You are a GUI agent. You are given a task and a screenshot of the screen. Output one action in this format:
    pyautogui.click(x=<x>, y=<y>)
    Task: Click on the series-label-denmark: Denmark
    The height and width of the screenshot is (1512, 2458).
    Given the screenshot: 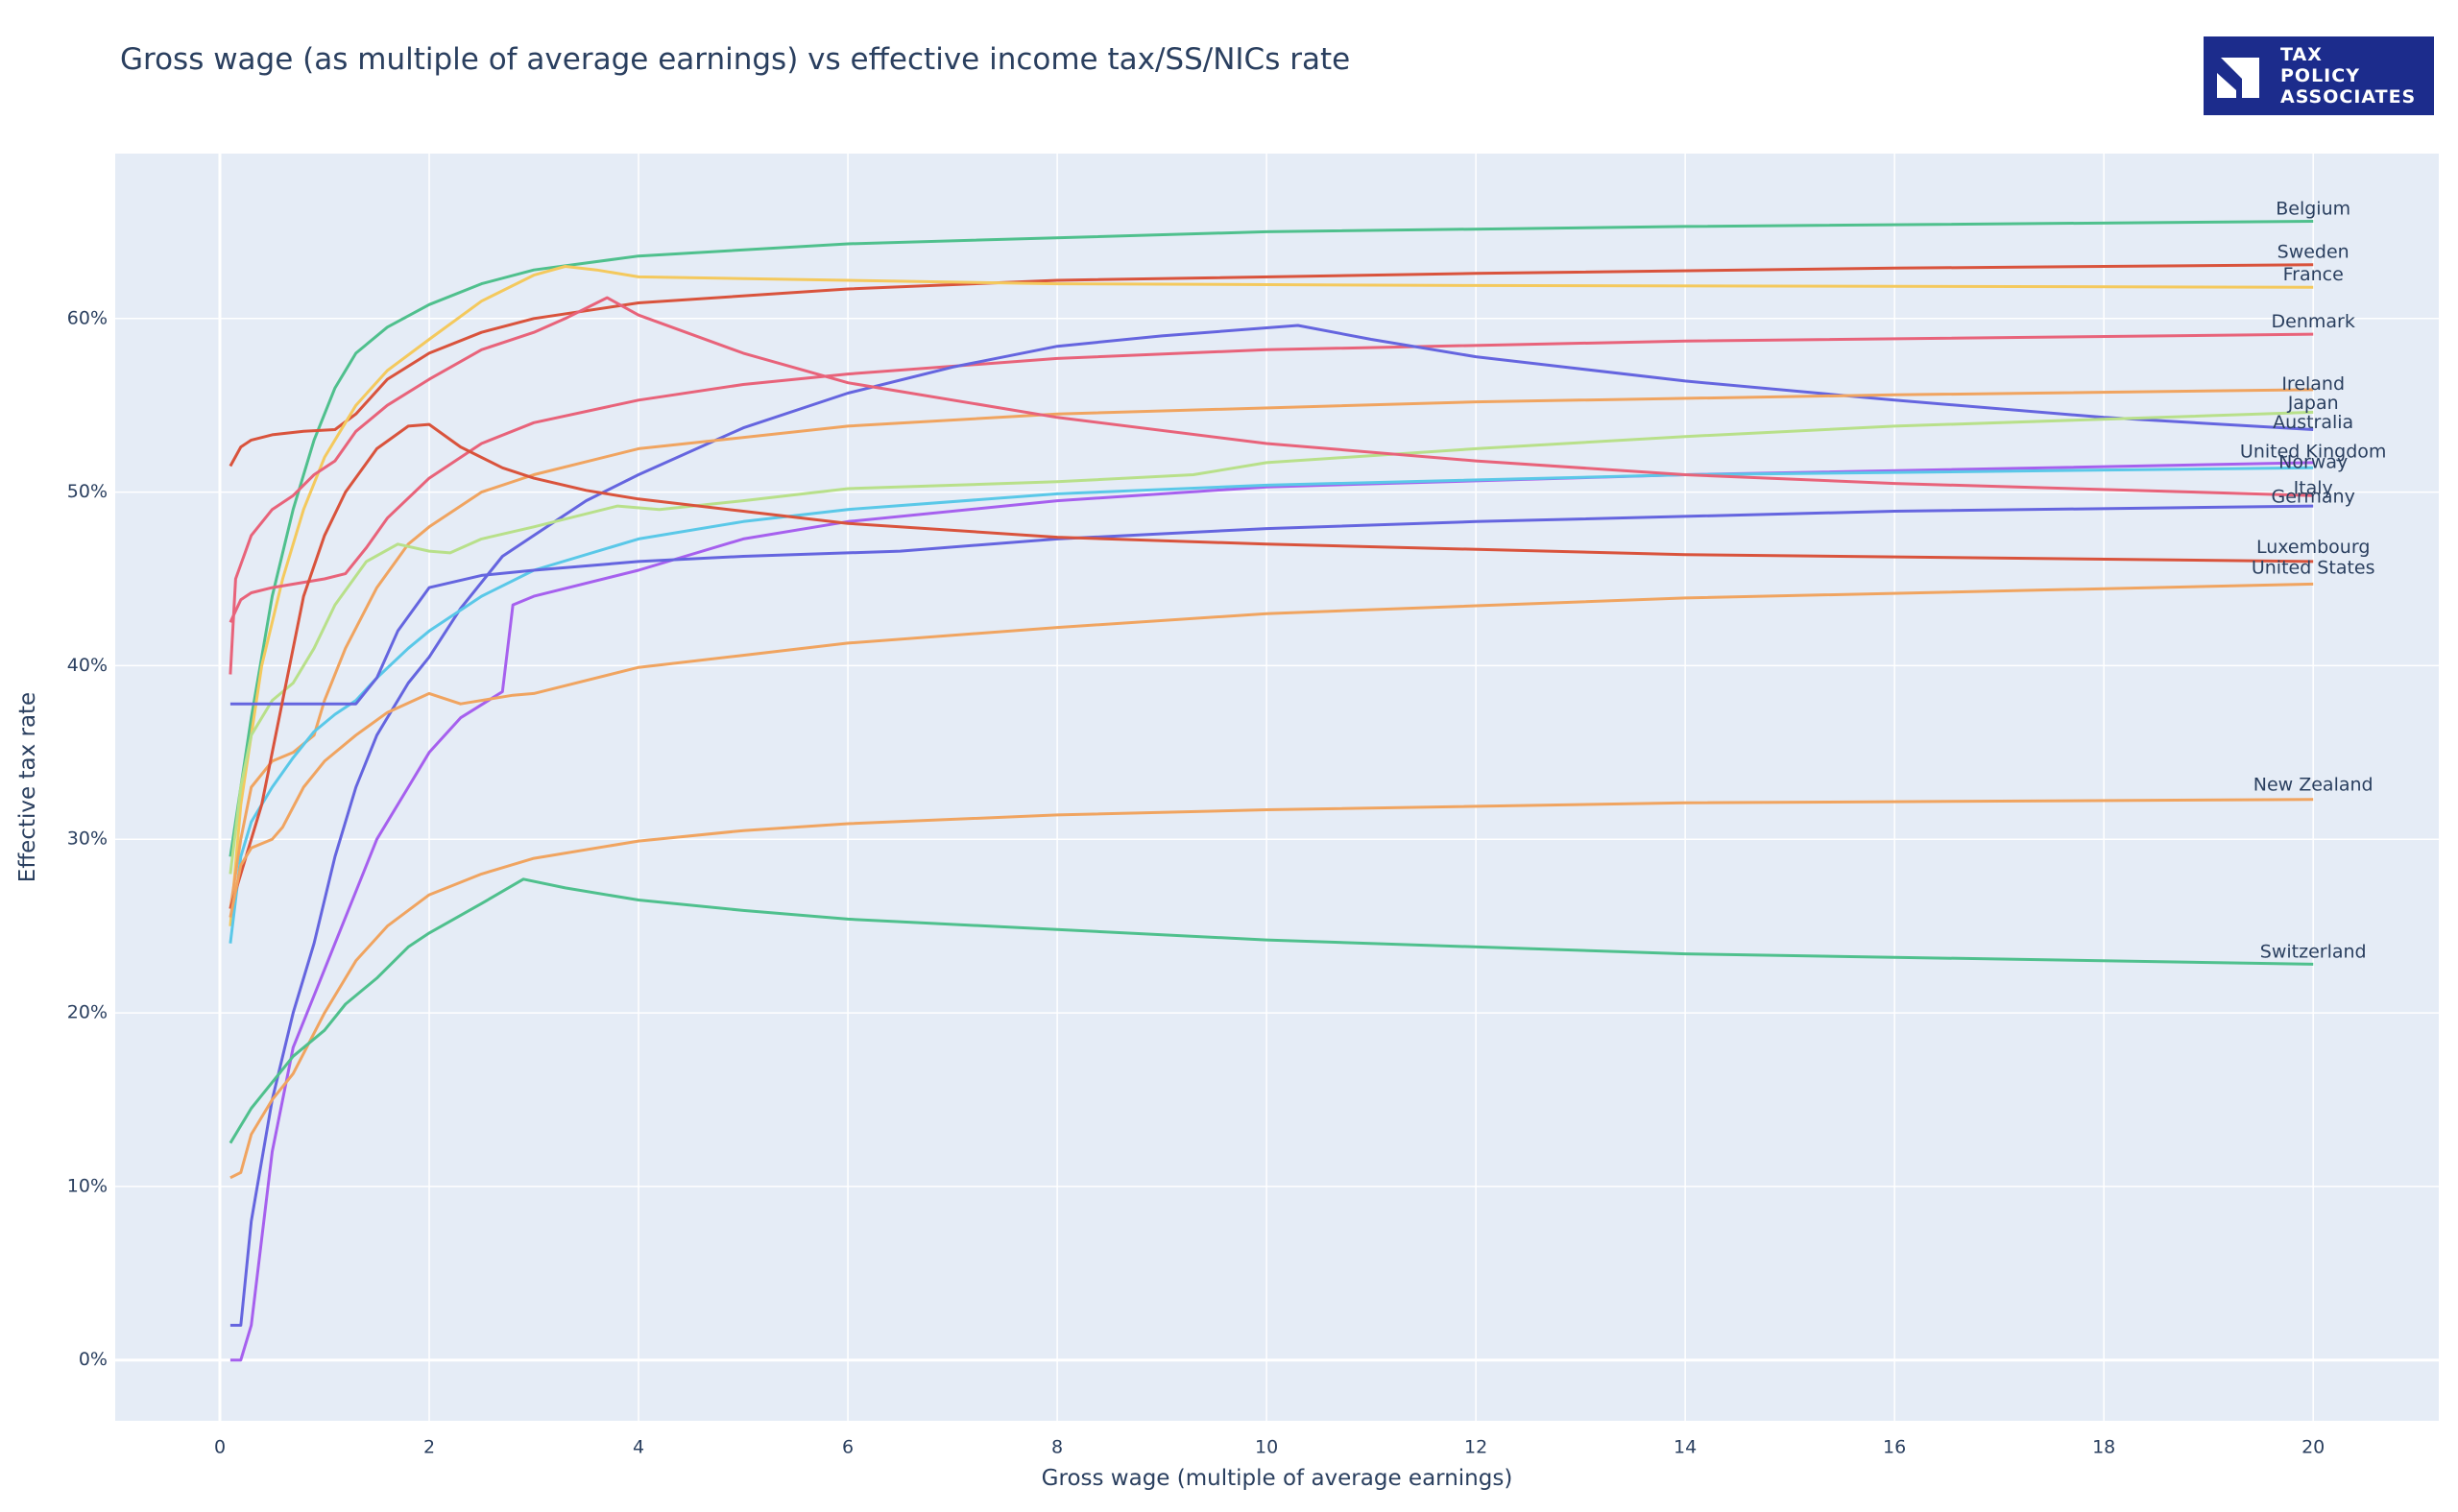 What is the action you would take?
    pyautogui.click(x=2314, y=321)
    